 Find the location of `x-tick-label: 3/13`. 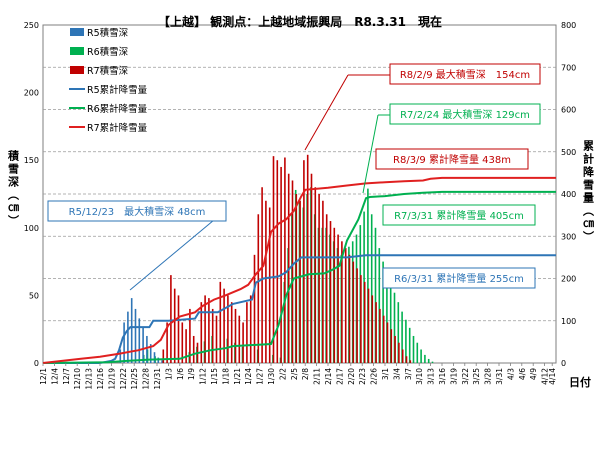

x-tick-label: 3/13 is located at coordinates (431, 376).